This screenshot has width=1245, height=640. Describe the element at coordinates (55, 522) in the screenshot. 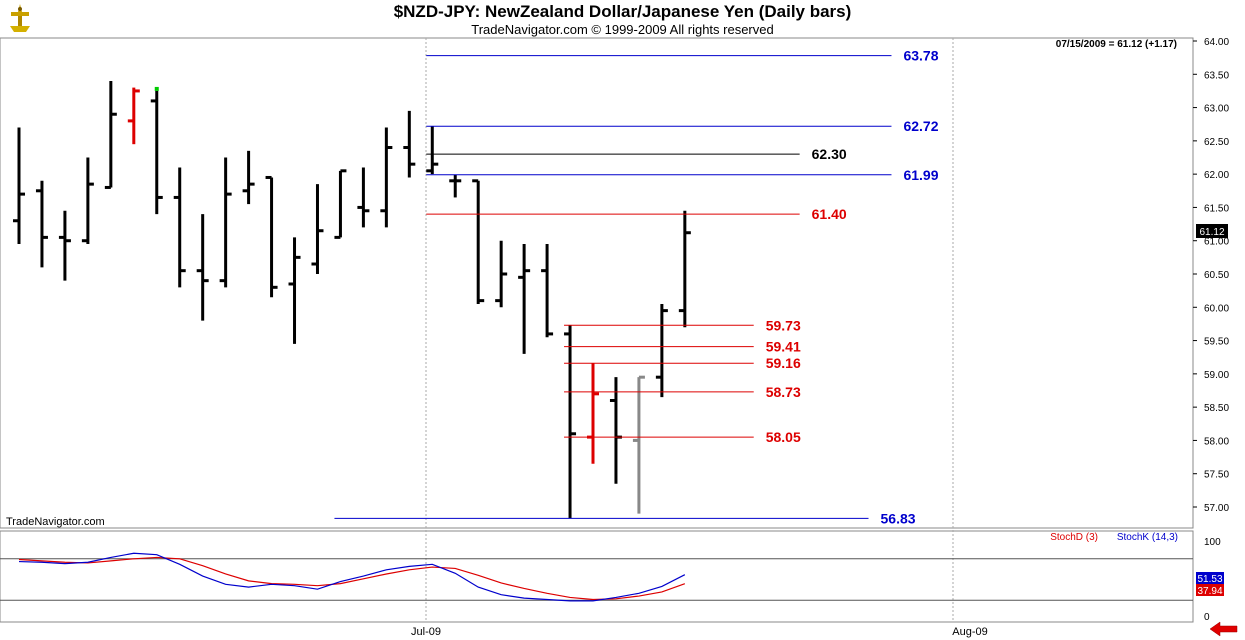

I see `watermark-text: TradeNavigator.com` at that location.